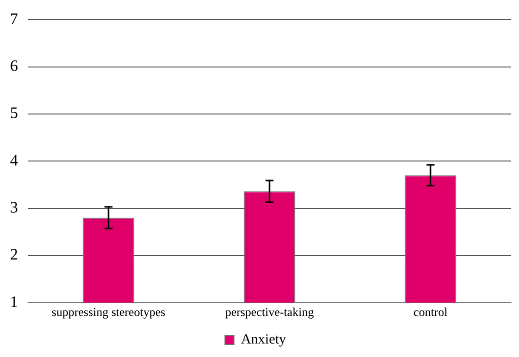 The height and width of the screenshot is (357, 519). Describe the element at coordinates (14, 113) in the screenshot. I see `y-tick-label: 5` at that location.